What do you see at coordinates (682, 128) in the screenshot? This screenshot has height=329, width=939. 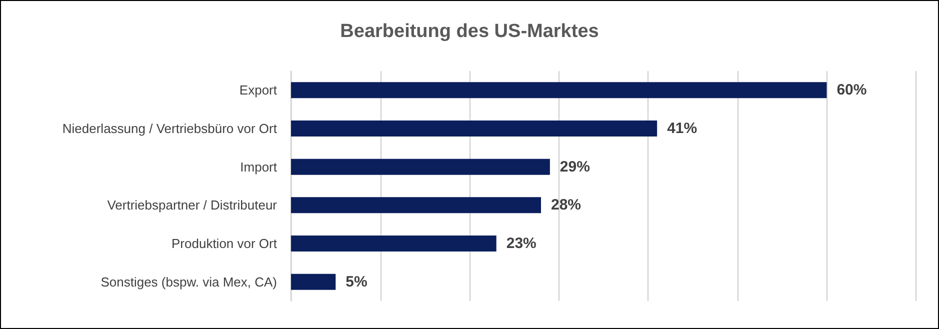 I see `data-label: 41%` at bounding box center [682, 128].